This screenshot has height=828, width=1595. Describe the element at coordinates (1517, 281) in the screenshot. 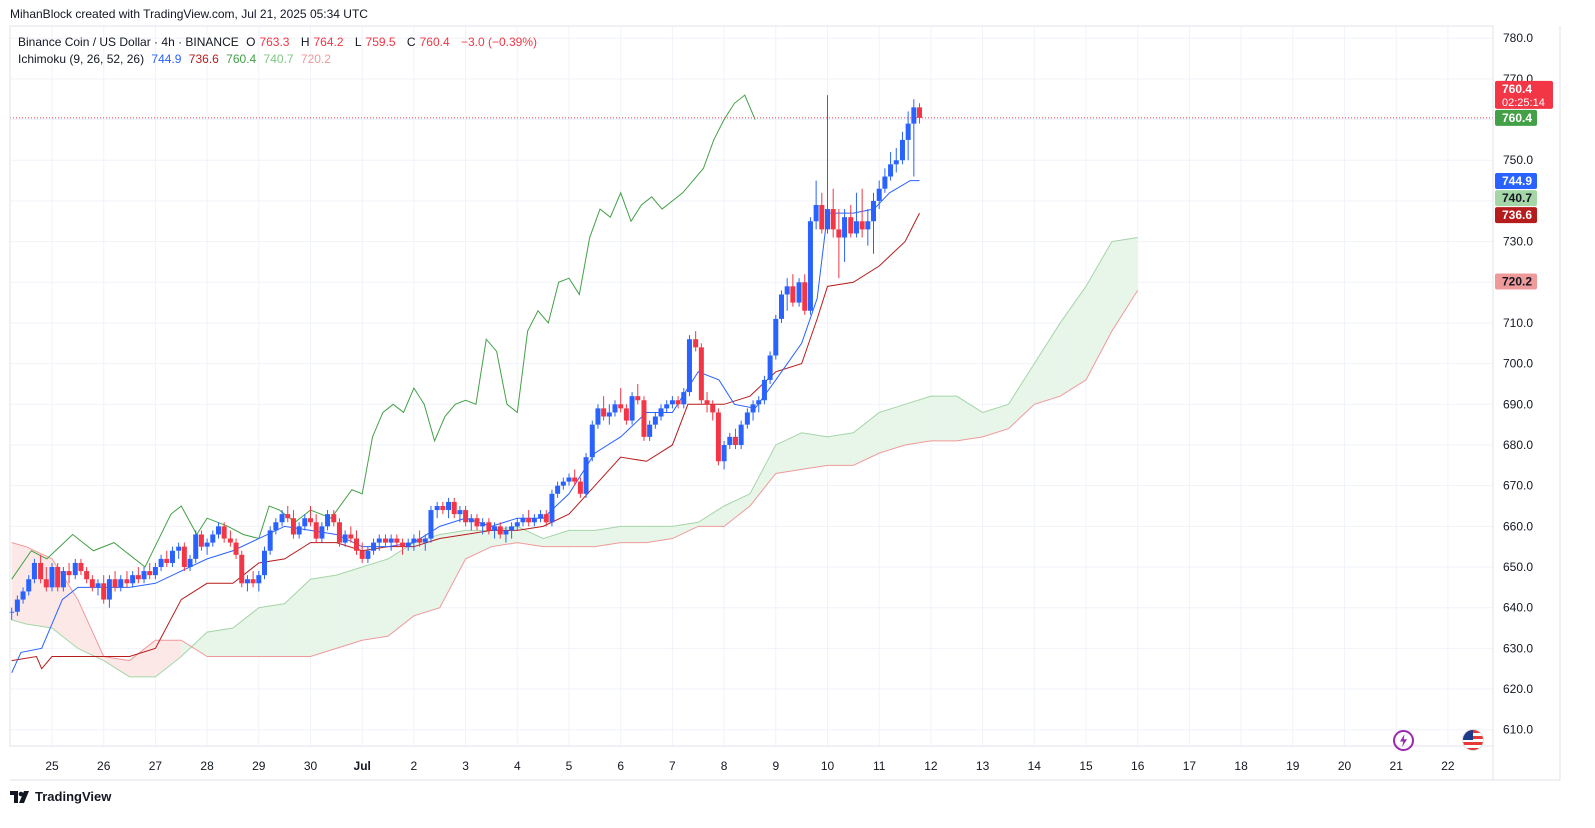

I see `price-label-text: 720.2` at that location.